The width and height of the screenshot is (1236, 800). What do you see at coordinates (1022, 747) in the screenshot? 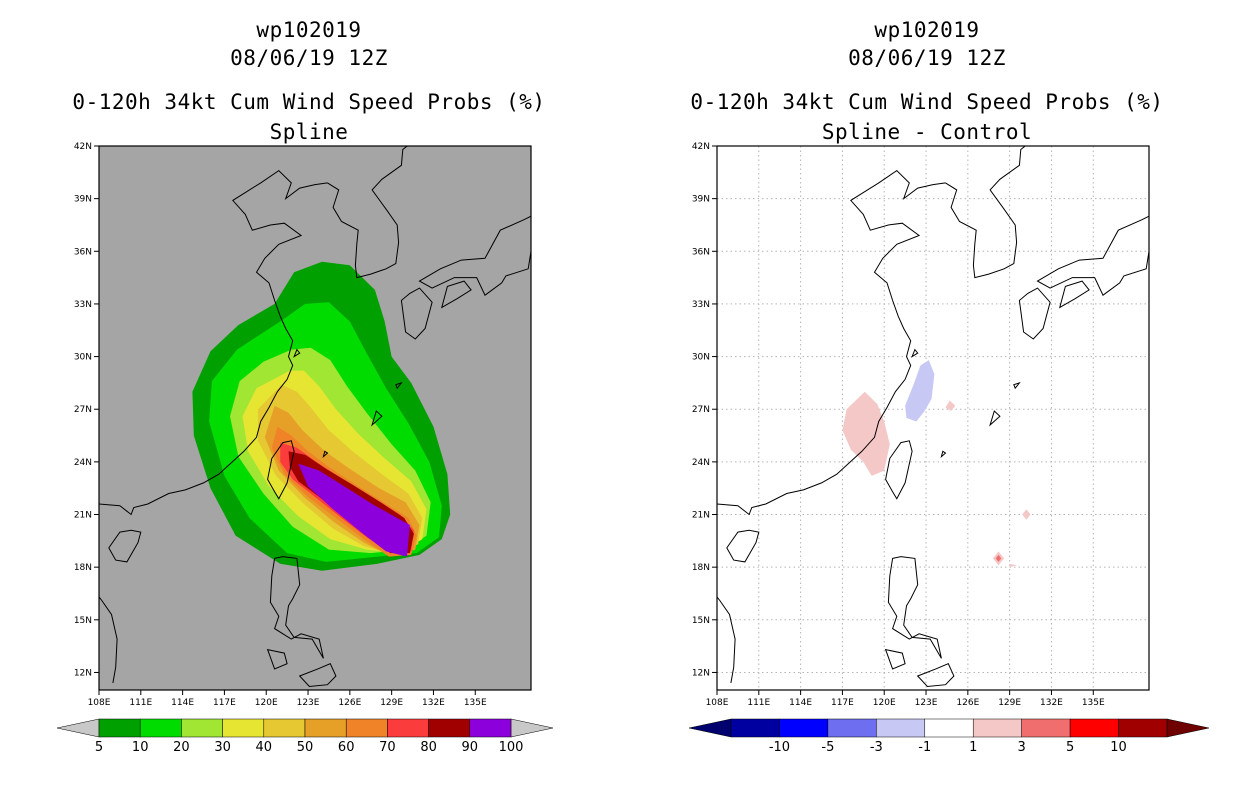
I see `colorbar-label: 3` at bounding box center [1022, 747].